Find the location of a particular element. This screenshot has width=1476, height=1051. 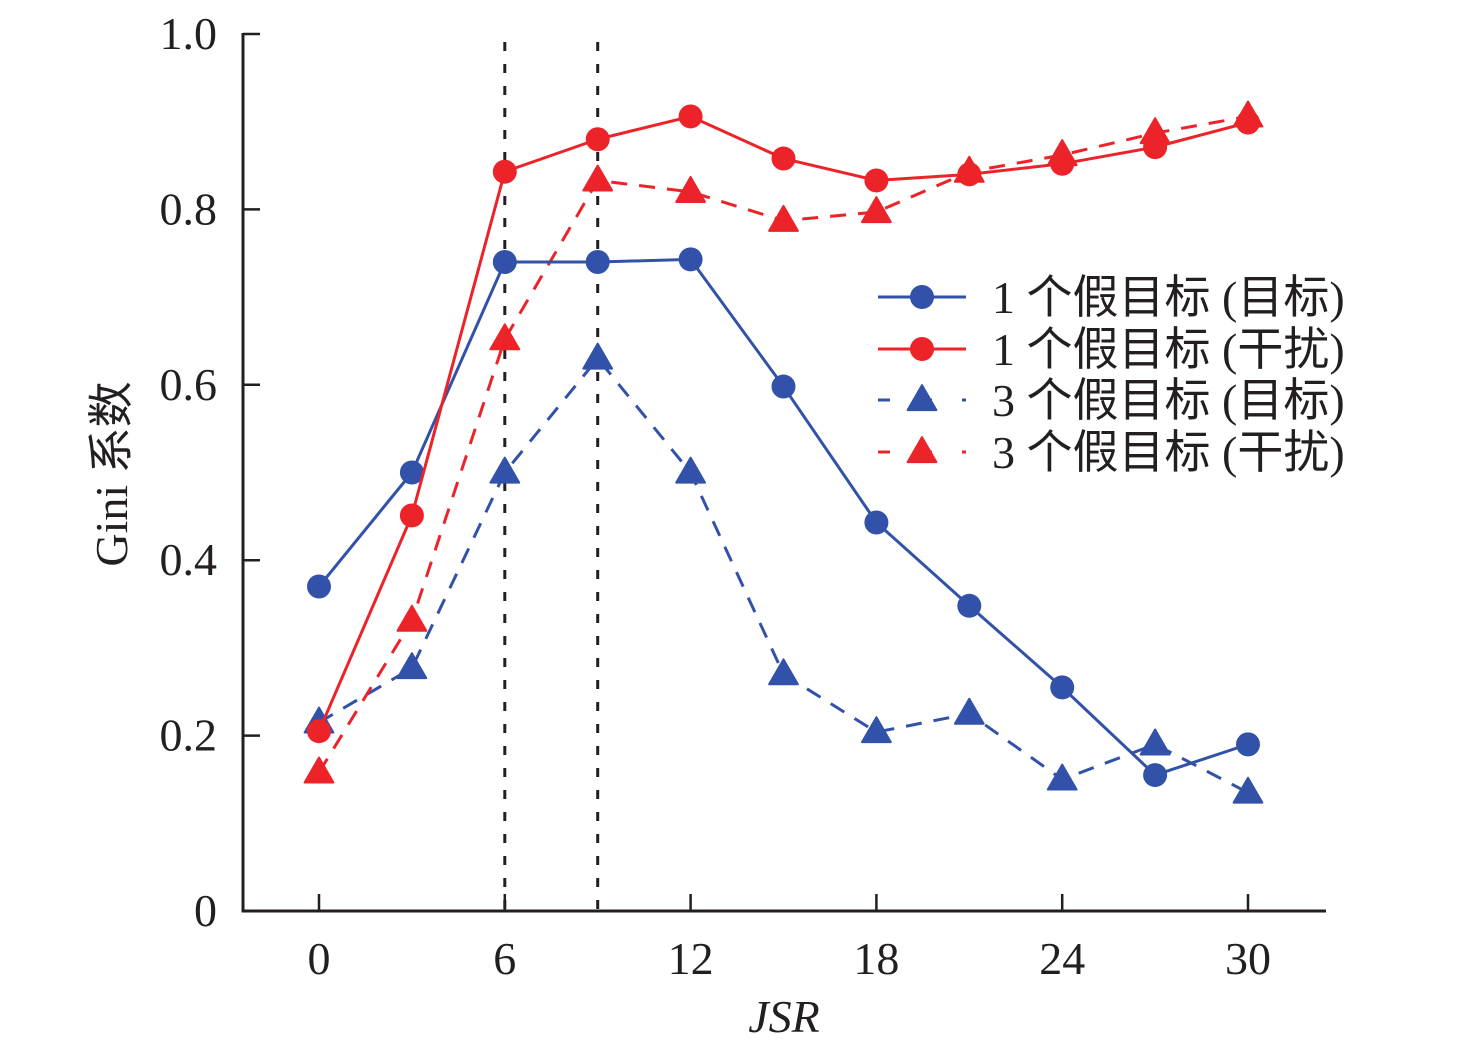

legend-item-4: 3 个假目标 (干扰) is located at coordinates (1111, 452).